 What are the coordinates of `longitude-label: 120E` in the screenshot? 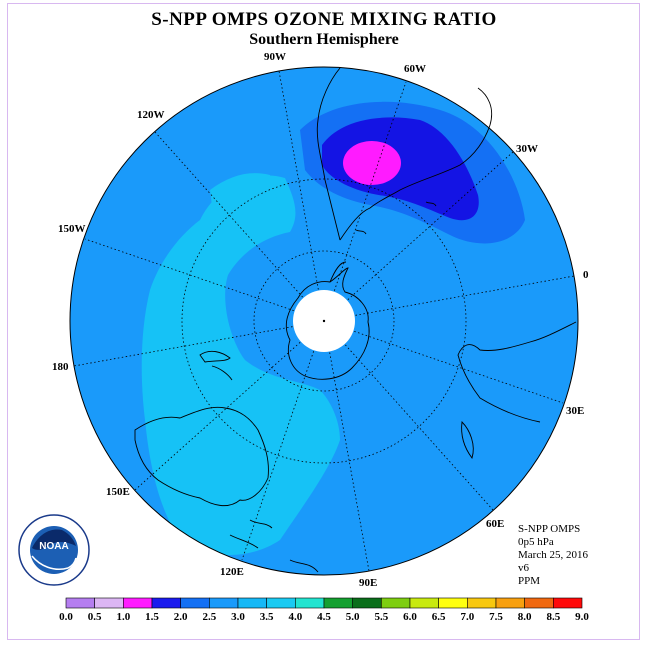 It's located at (232, 572).